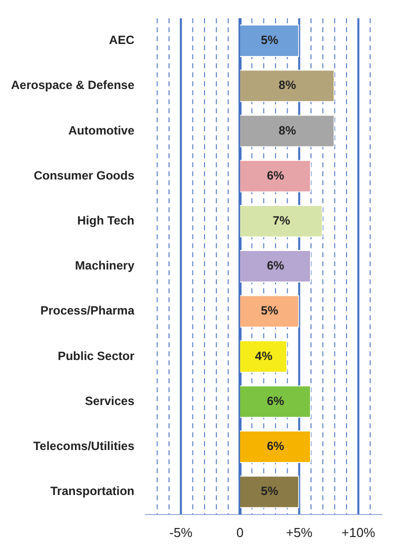  What do you see at coordinates (181, 532) in the screenshot?
I see `x-tick-label: -5%` at bounding box center [181, 532].